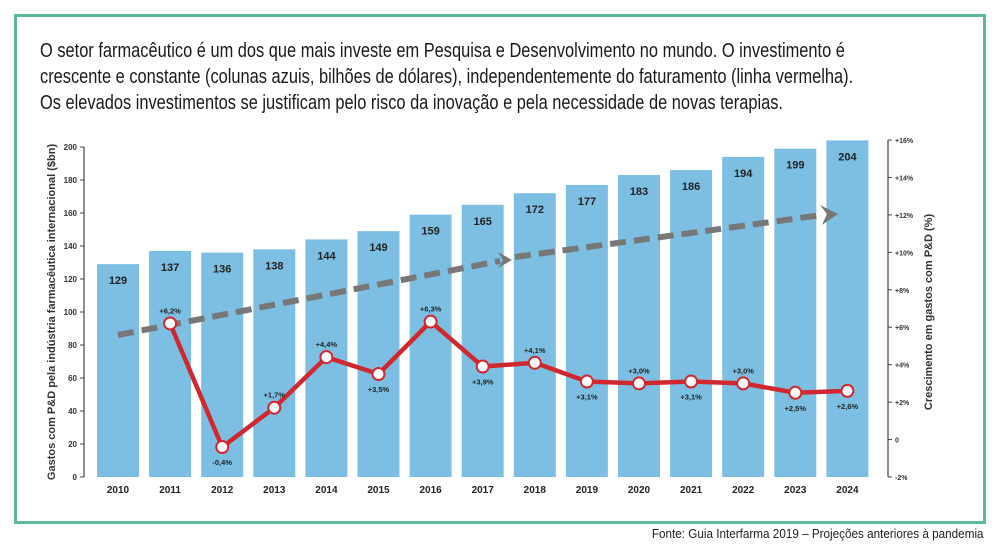  I want to click on y2-axis-label: Crescimento em gastos com P&D (%), so click(929, 312).